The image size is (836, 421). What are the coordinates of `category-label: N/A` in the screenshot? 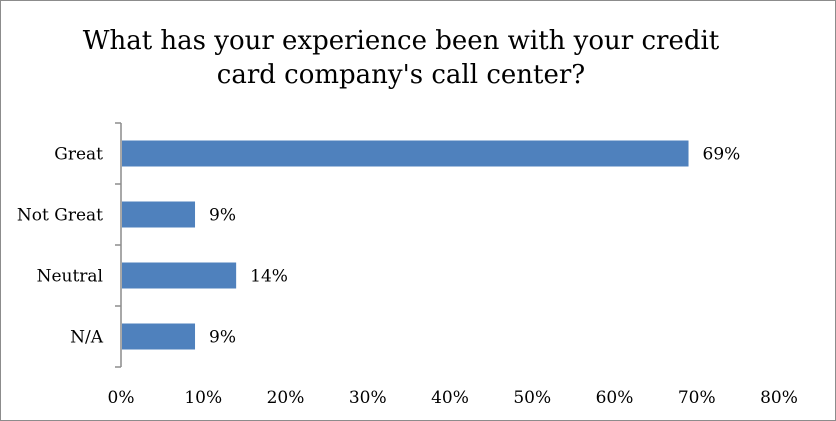 It's located at (87, 338).